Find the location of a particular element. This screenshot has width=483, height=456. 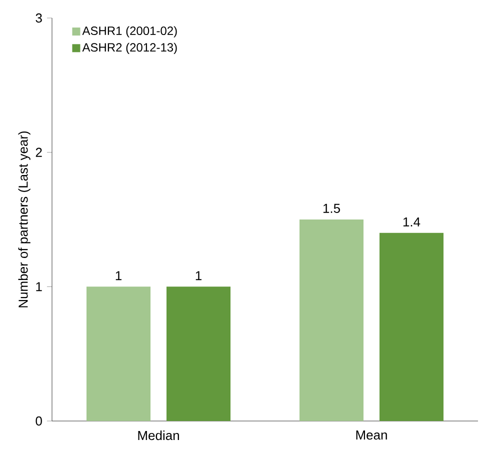

x-tick-label: Median is located at coordinates (158, 435).